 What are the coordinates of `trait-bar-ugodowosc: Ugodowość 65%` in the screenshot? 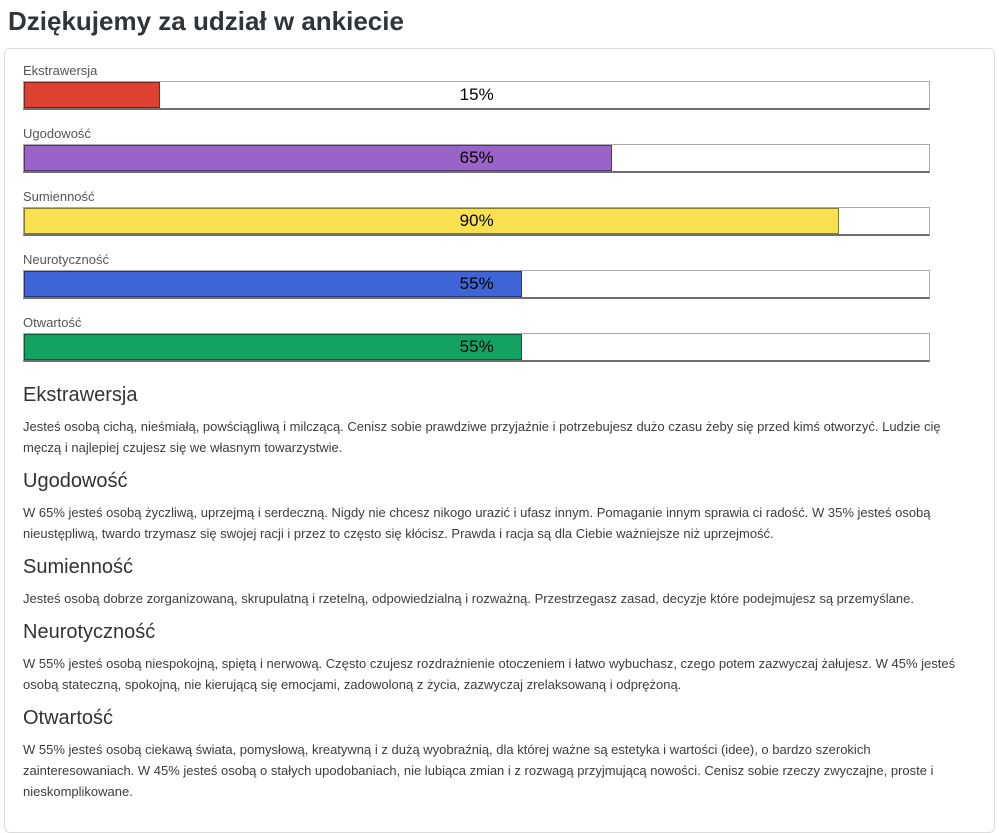 It's located at (499, 149).